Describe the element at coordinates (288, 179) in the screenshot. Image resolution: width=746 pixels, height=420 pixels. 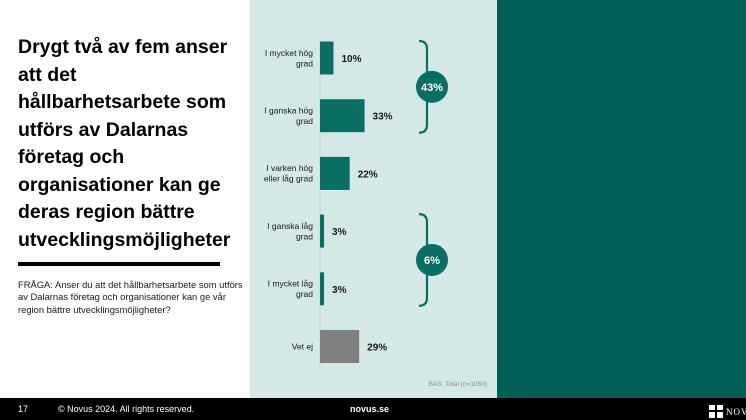
I see `category-label-line: eller låg grad` at that location.